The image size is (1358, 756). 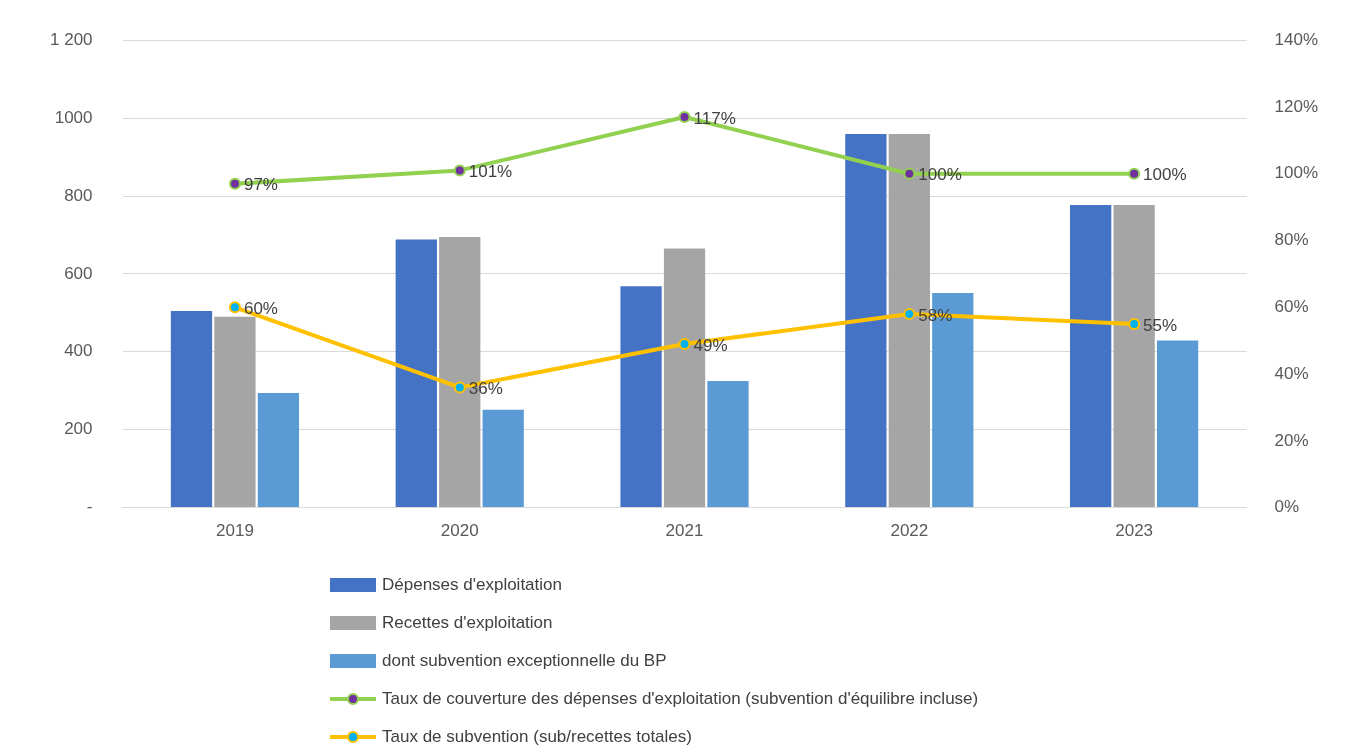 I want to click on data-label: 36%, so click(x=485, y=389).